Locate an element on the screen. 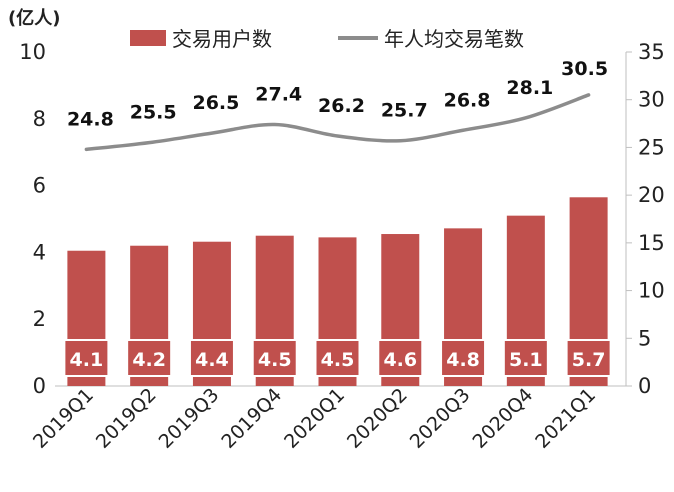 The height and width of the screenshot is (492, 674). legend-swatch-bar is located at coordinates (148, 38).